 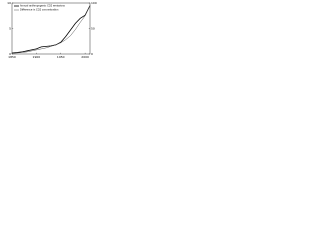 I want to click on x-tick-label: 1850, so click(x=12, y=57).